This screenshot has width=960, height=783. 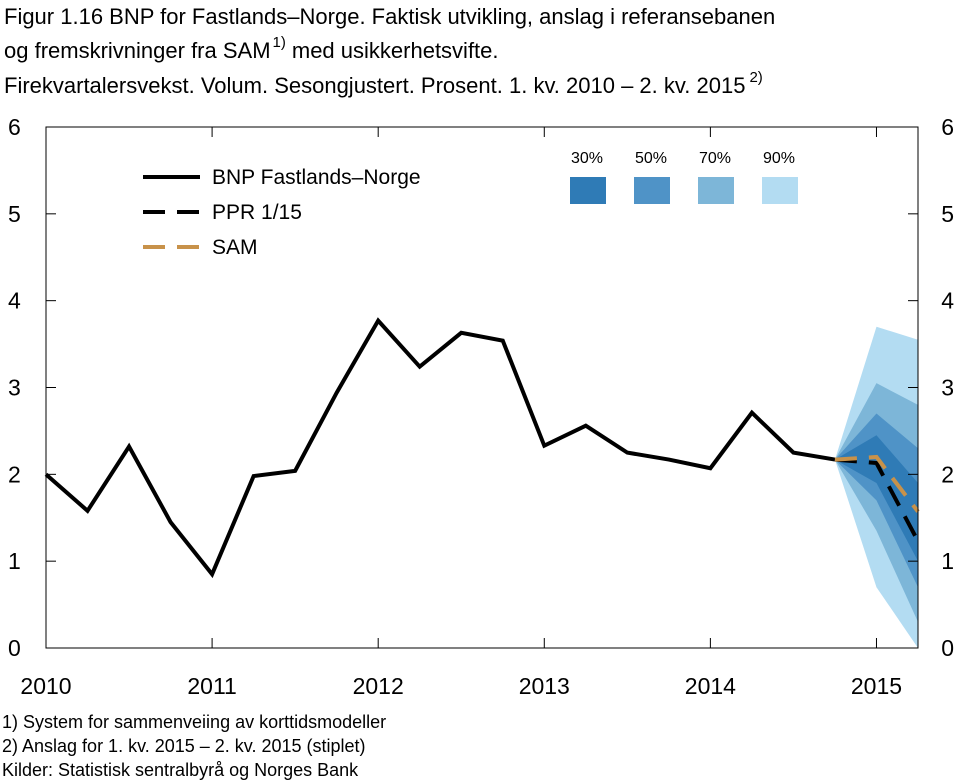 I want to click on title-superscript: 2), so click(x=755, y=77).